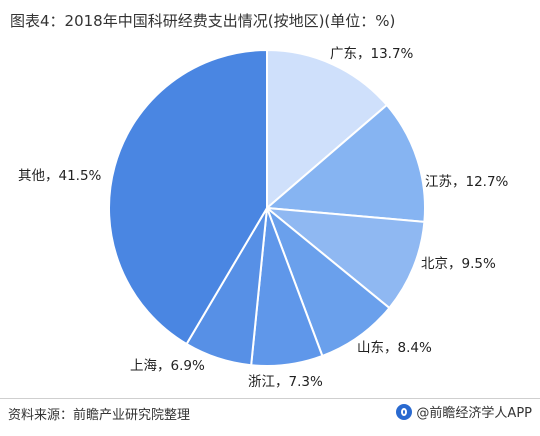 This screenshot has width=540, height=436. What do you see at coordinates (285, 382) in the screenshot?
I see `slice-label-浙江: 浙江，7.3%` at bounding box center [285, 382].